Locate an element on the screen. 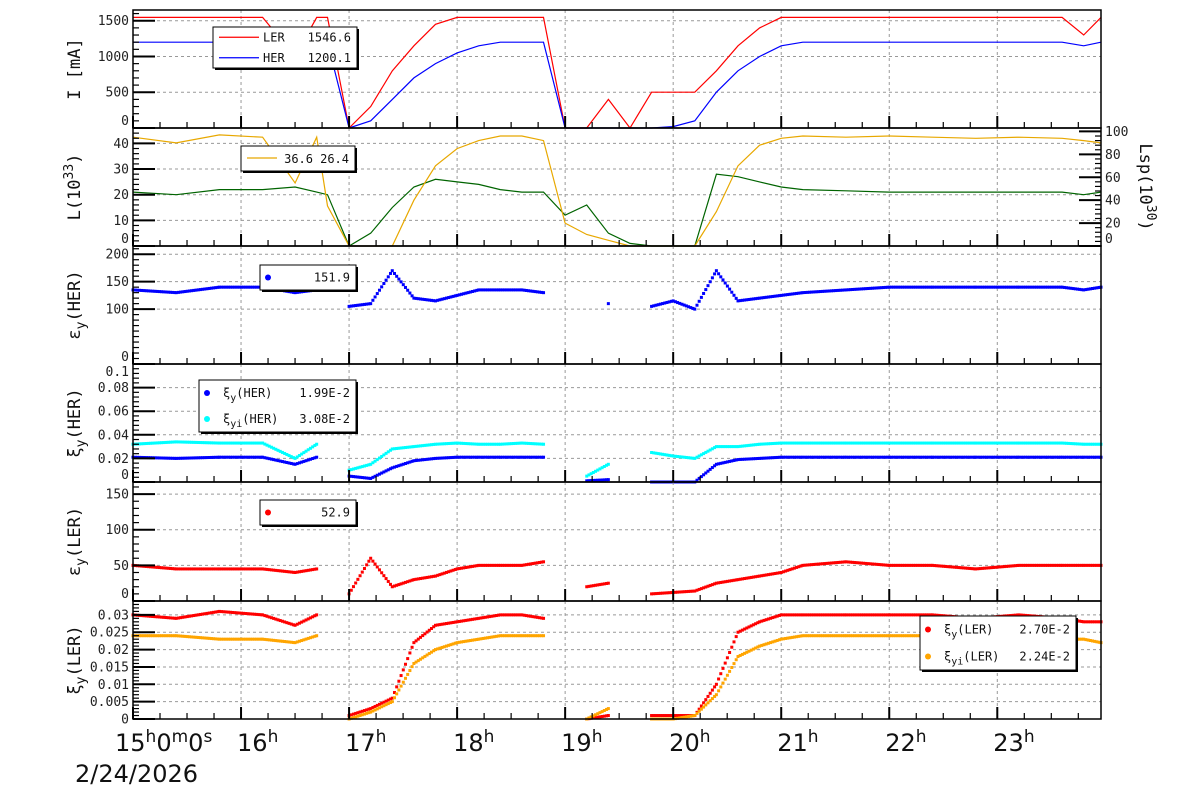 The height and width of the screenshot is (798, 1200). legend-value: 1546.6 is located at coordinates (329, 37).